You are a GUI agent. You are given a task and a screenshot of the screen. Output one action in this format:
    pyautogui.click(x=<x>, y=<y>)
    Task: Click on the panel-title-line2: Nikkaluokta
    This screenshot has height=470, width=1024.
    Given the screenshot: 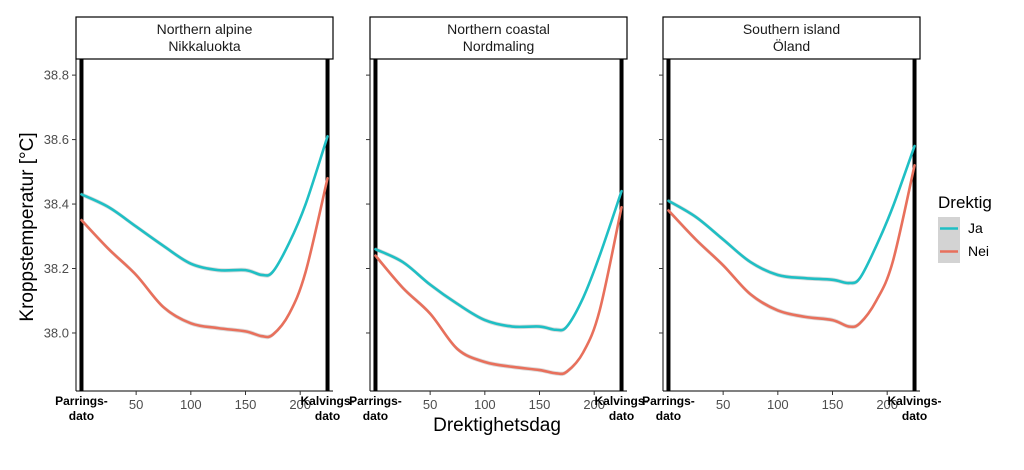 What is the action you would take?
    pyautogui.click(x=204, y=46)
    